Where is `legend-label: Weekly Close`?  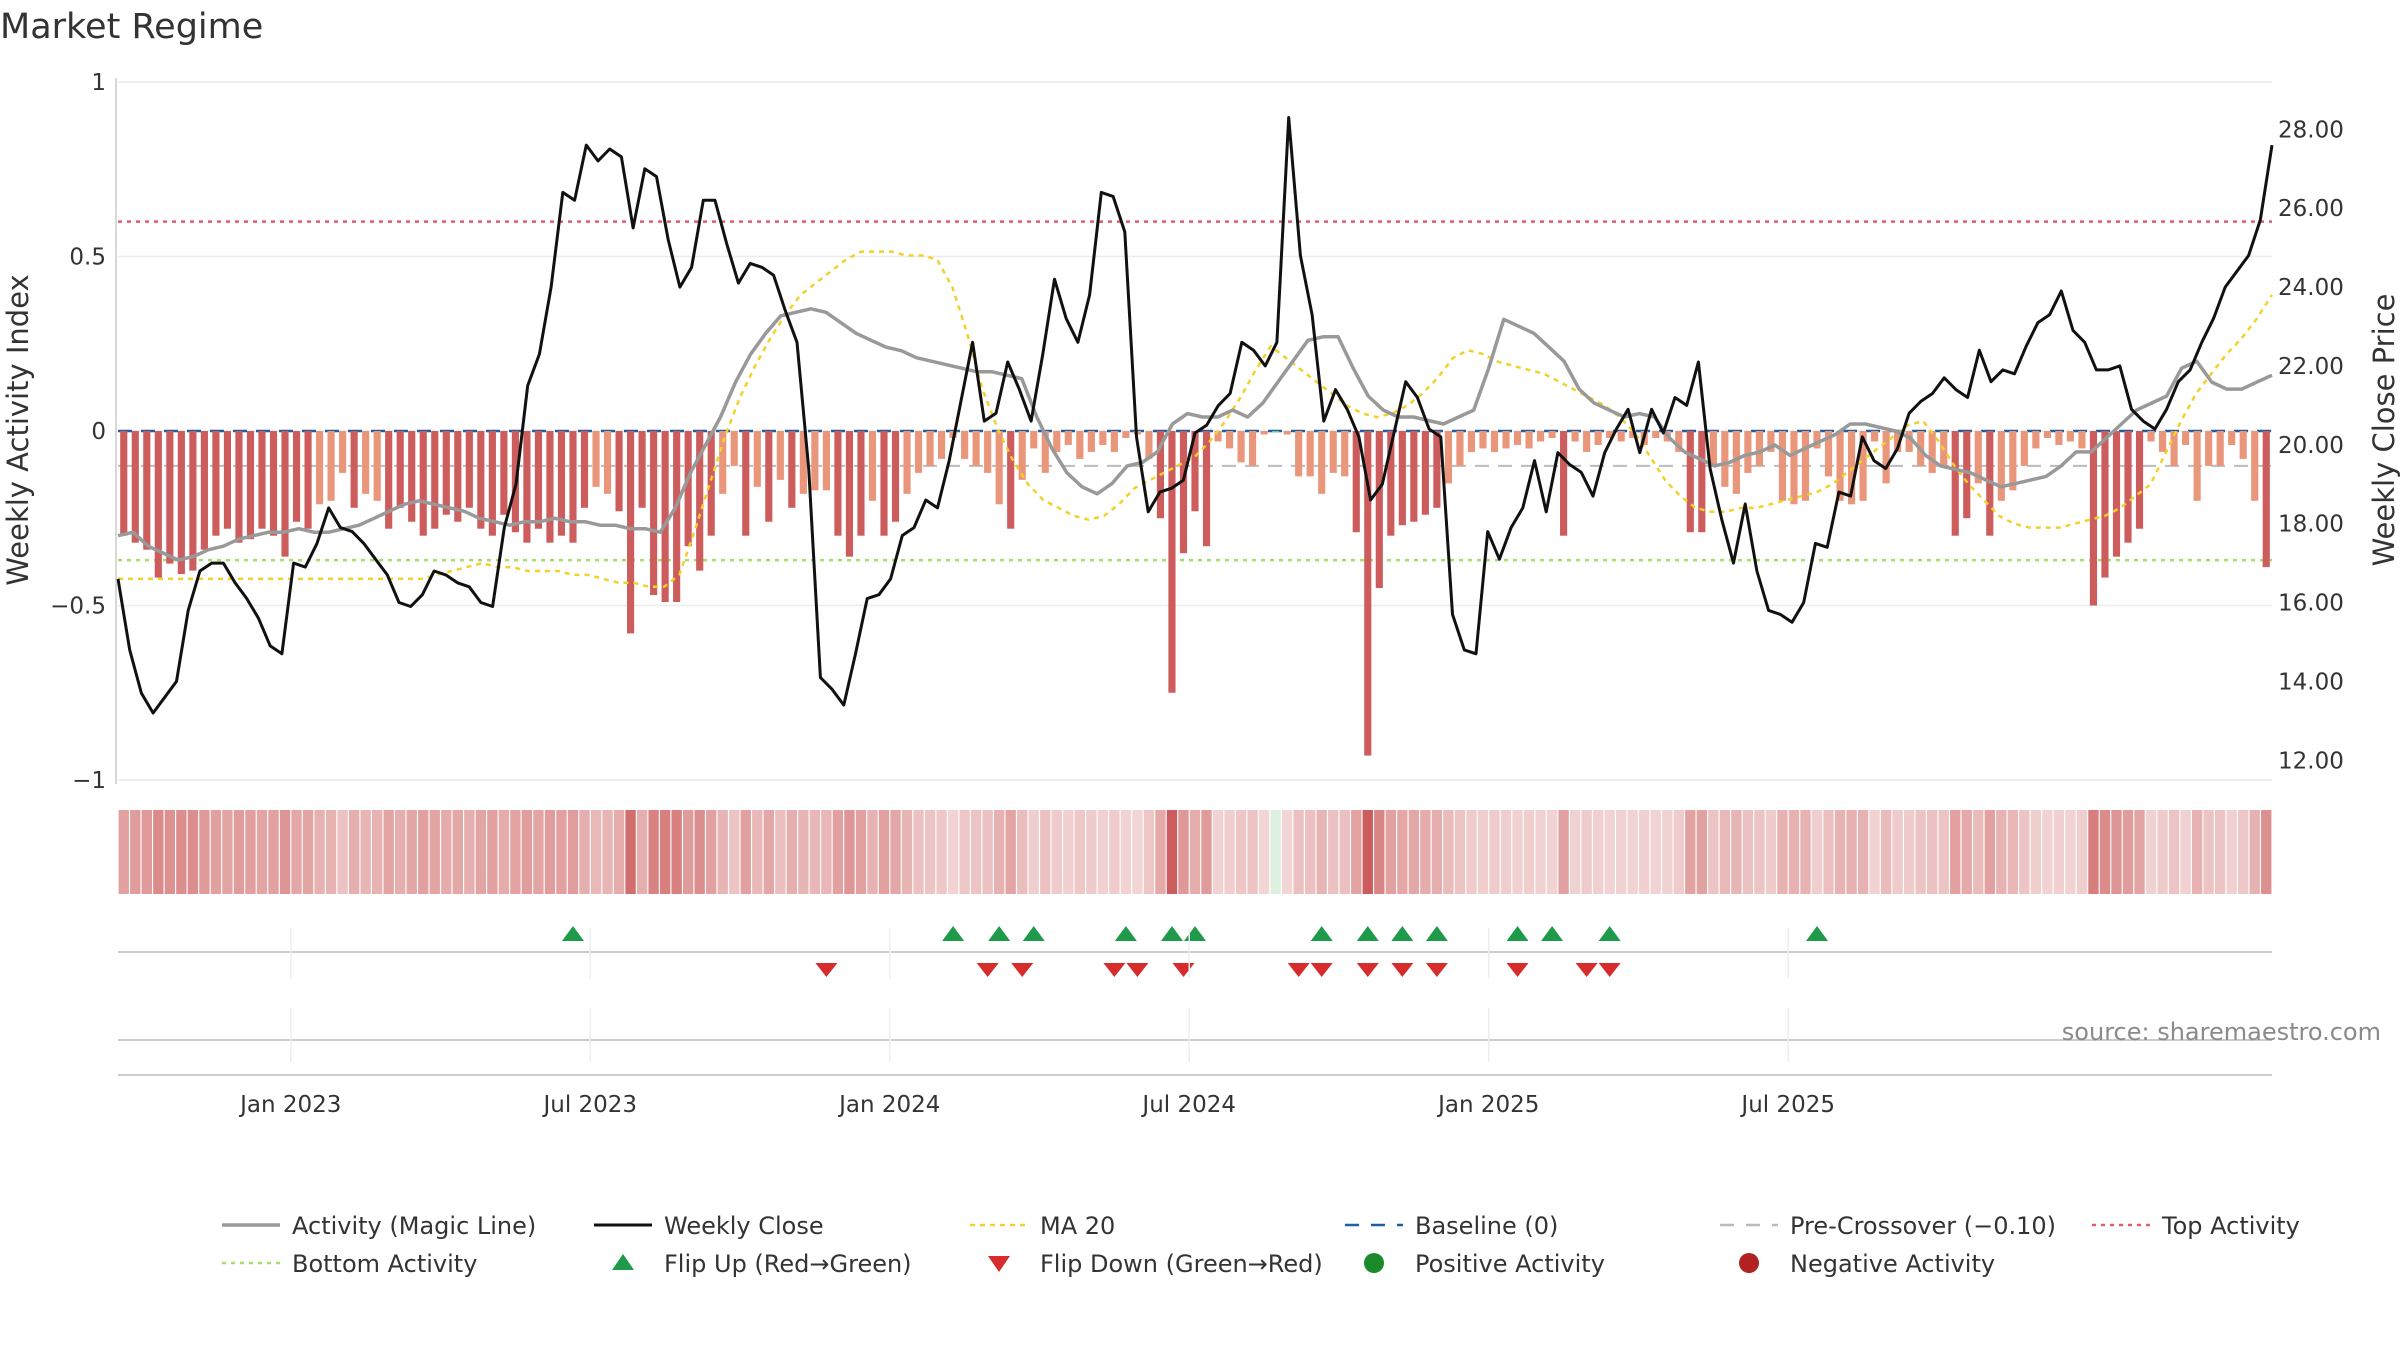 legend-label: Weekly Close is located at coordinates (744, 1226).